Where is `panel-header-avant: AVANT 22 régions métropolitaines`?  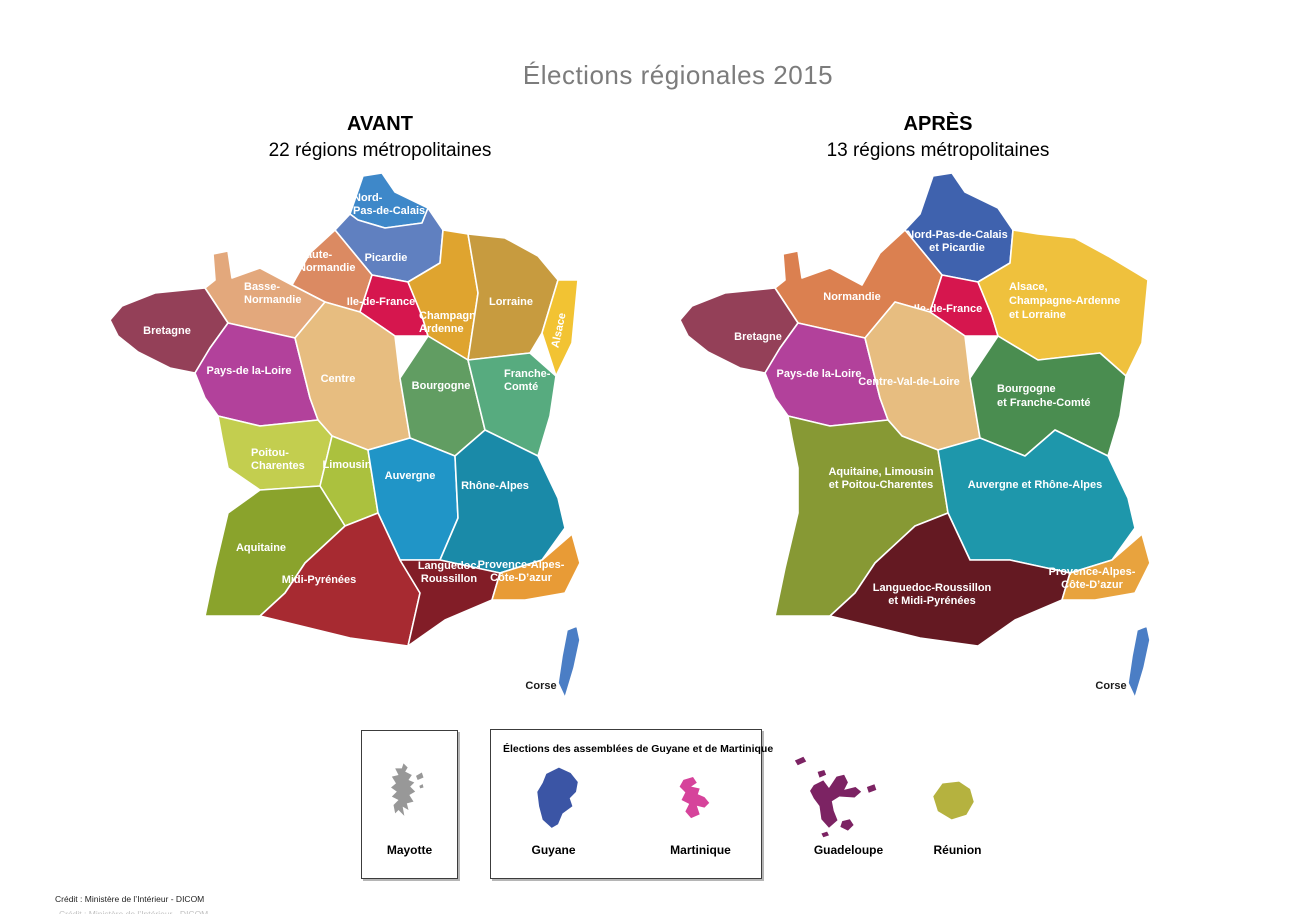 panel-header-avant: AVANT 22 régions métropolitaines is located at coordinates (380, 137).